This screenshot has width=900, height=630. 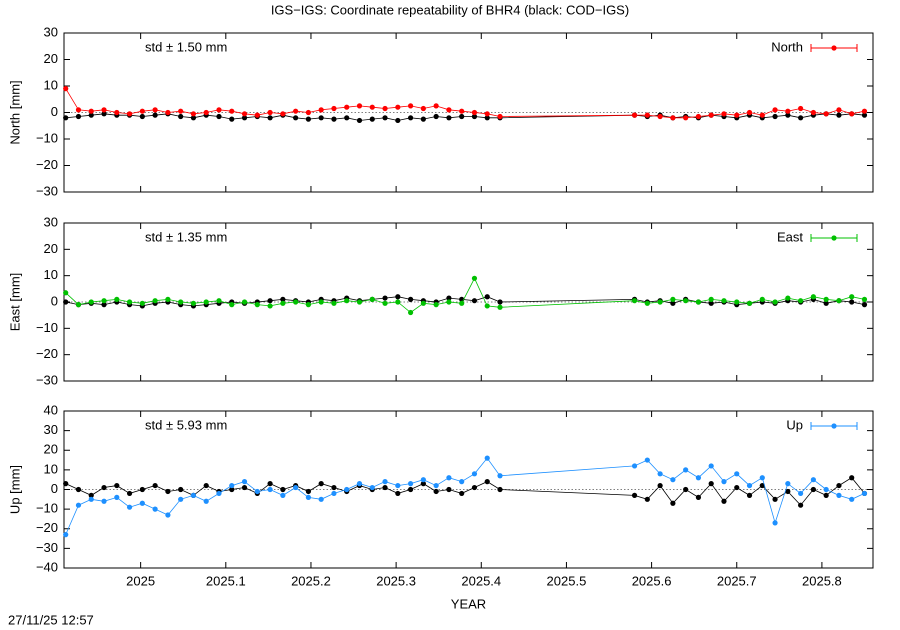 What do you see at coordinates (396, 580) in the screenshot?
I see `x-tick-label: 2025.3` at bounding box center [396, 580].